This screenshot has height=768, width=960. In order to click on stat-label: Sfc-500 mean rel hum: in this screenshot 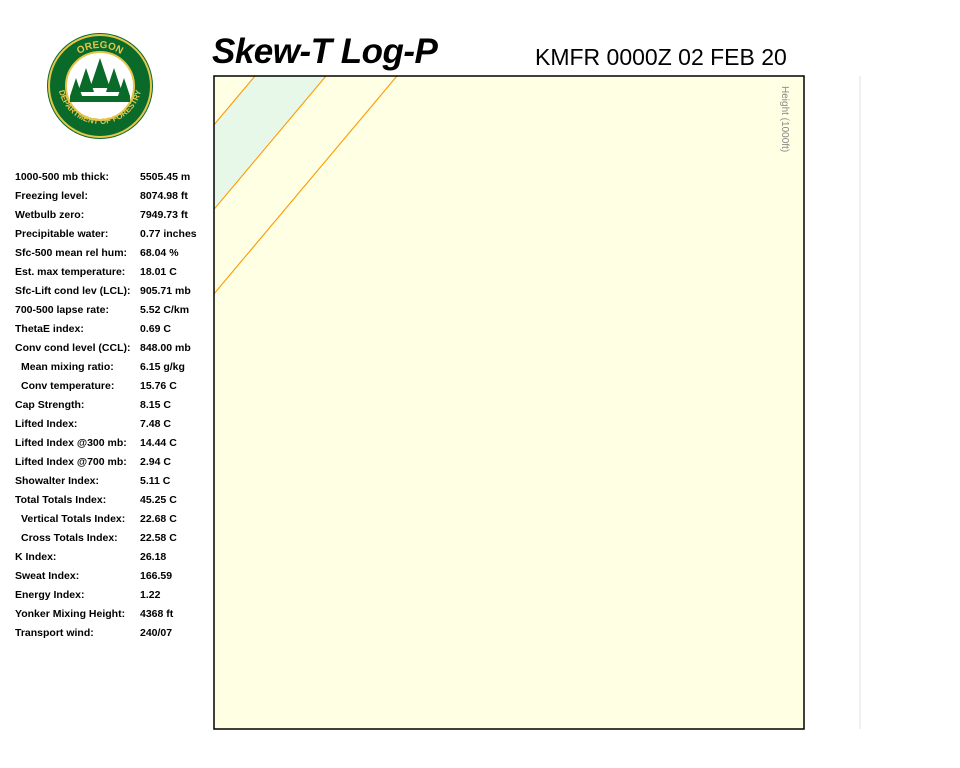, I will do `click(71, 253)`.